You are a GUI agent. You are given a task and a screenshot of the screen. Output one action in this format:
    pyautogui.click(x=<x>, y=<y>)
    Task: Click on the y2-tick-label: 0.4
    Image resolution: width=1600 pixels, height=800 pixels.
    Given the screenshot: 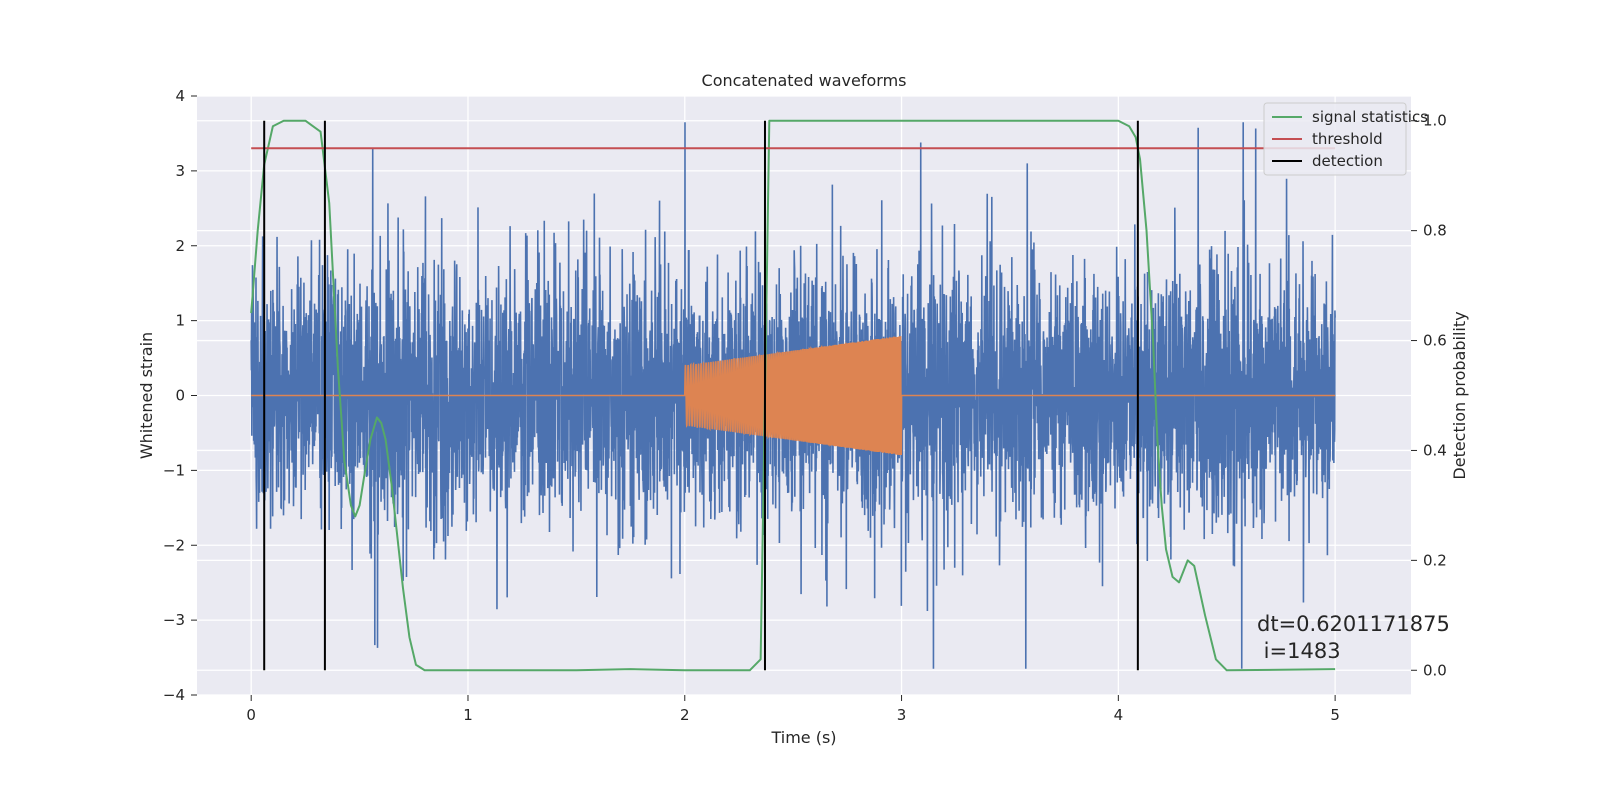 What is the action you would take?
    pyautogui.click(x=1435, y=450)
    